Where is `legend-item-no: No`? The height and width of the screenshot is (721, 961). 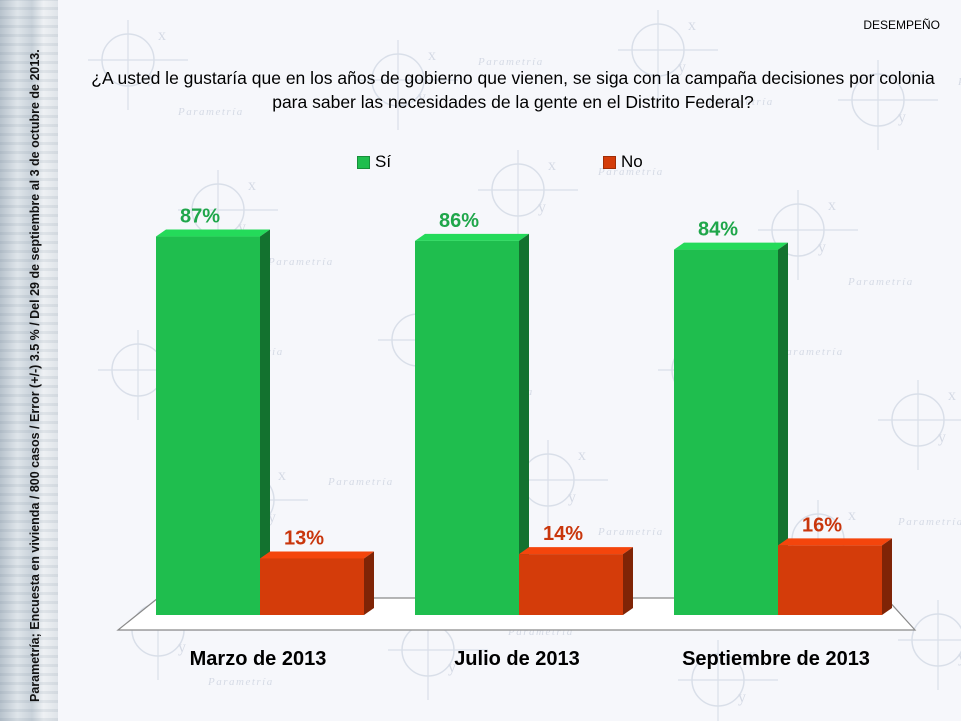 legend-item-no: No is located at coordinates (623, 162).